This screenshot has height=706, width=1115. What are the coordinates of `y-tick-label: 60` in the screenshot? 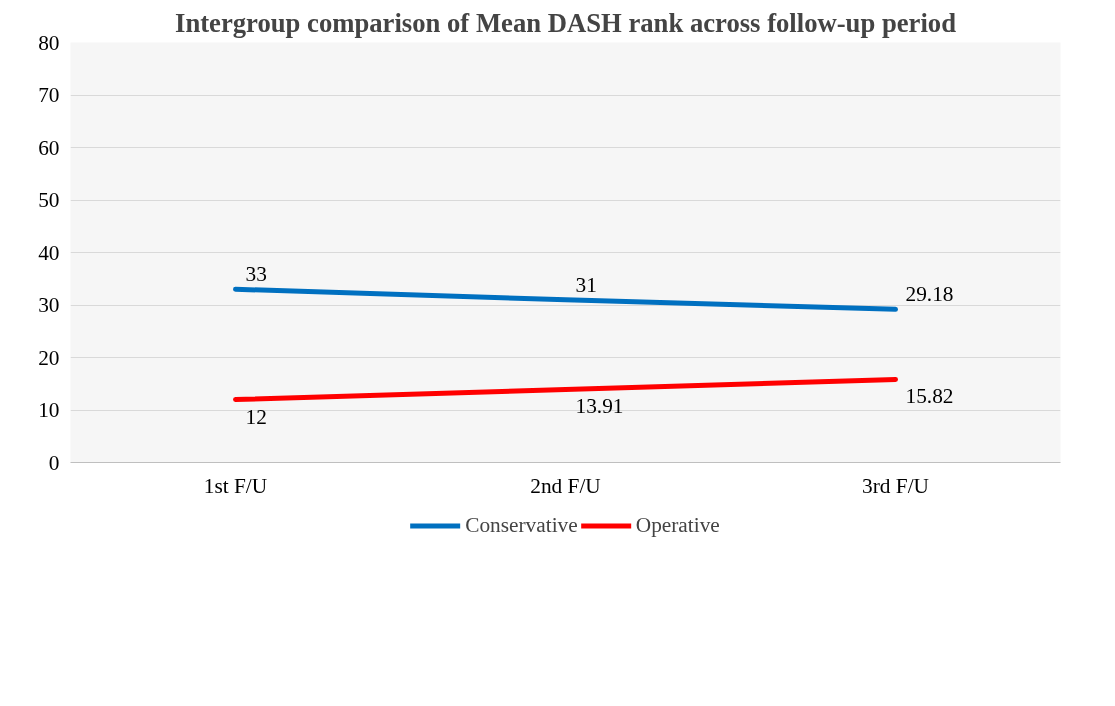 It's located at (49, 147).